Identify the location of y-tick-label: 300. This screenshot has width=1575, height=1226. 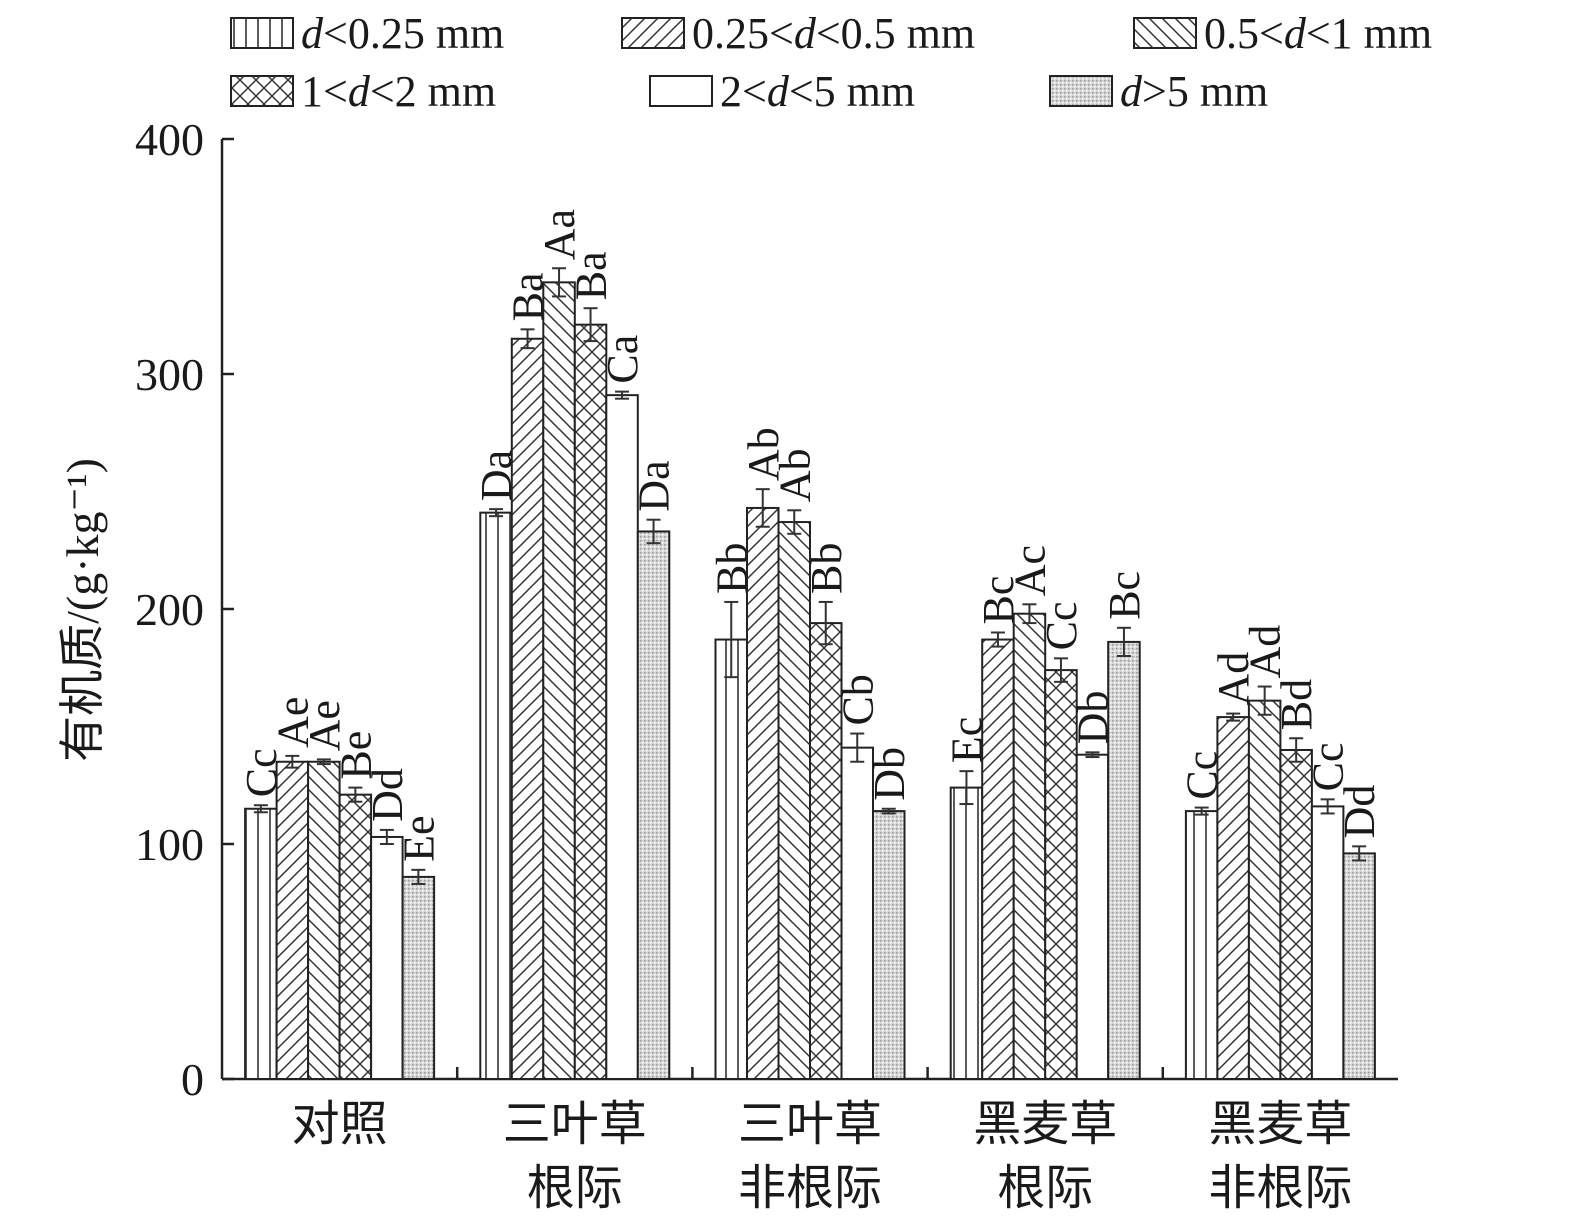
(169, 374).